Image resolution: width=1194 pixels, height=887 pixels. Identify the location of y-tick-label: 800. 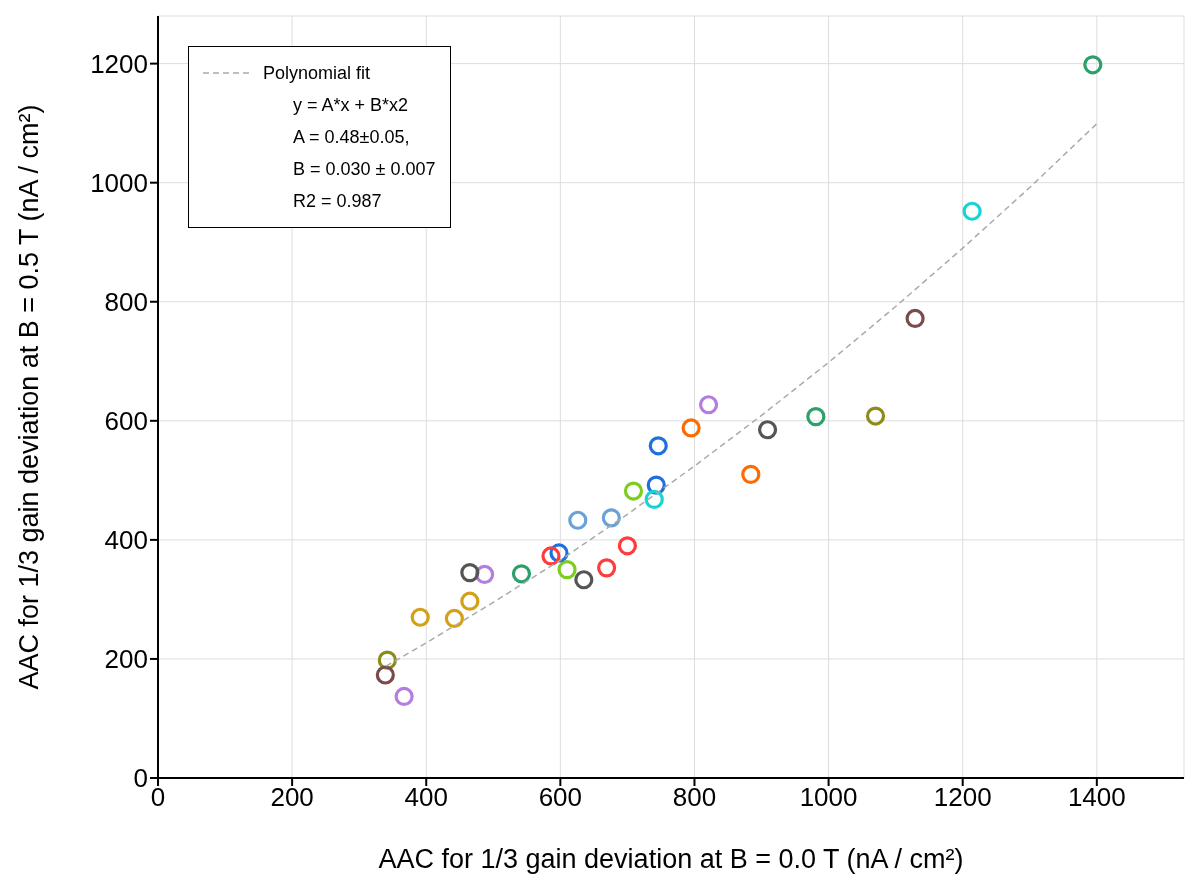
(126, 301).